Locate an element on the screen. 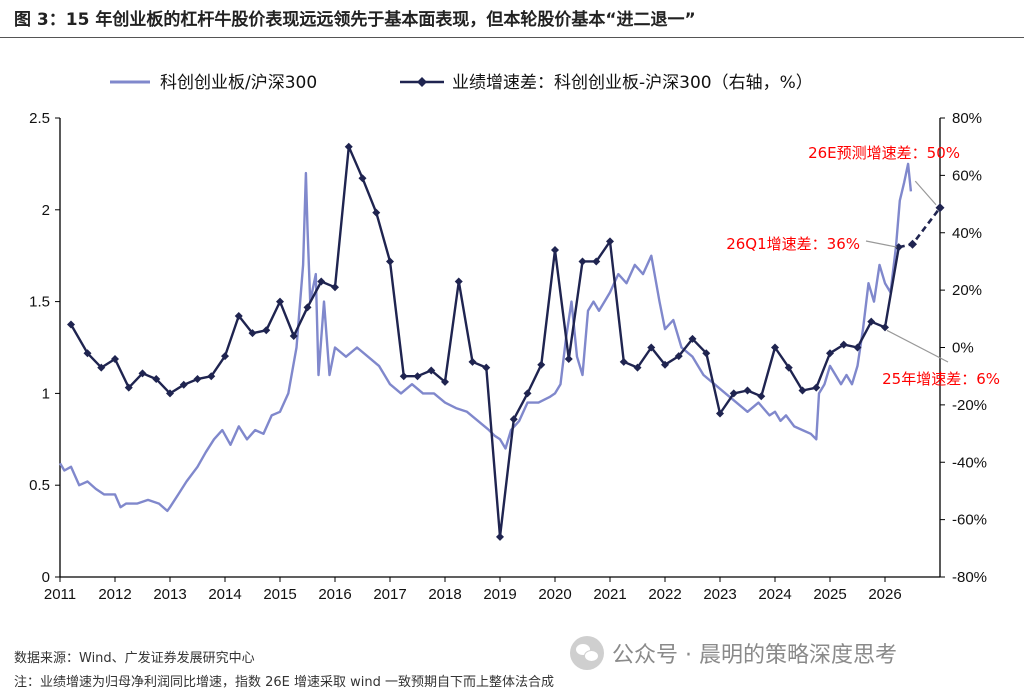 Image resolution: width=1024 pixels, height=694 pixels. left-tick-label: 2.5 is located at coordinates (39, 118).